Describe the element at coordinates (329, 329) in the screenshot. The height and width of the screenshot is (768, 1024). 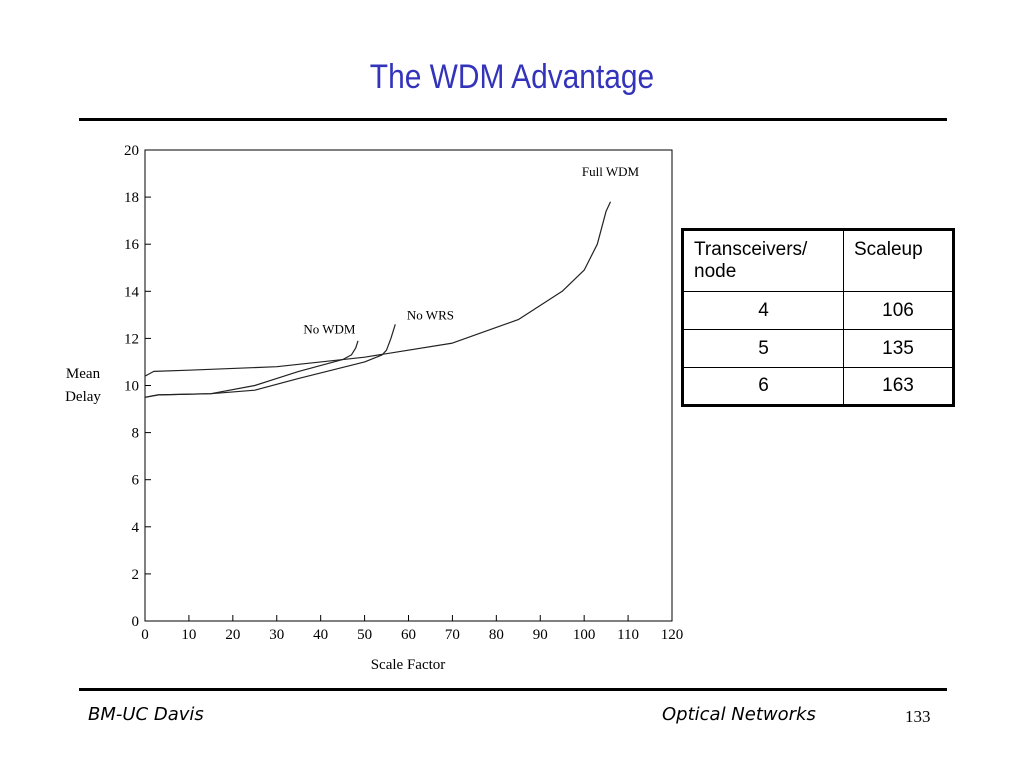
I see `series-annotation: No WDM` at that location.